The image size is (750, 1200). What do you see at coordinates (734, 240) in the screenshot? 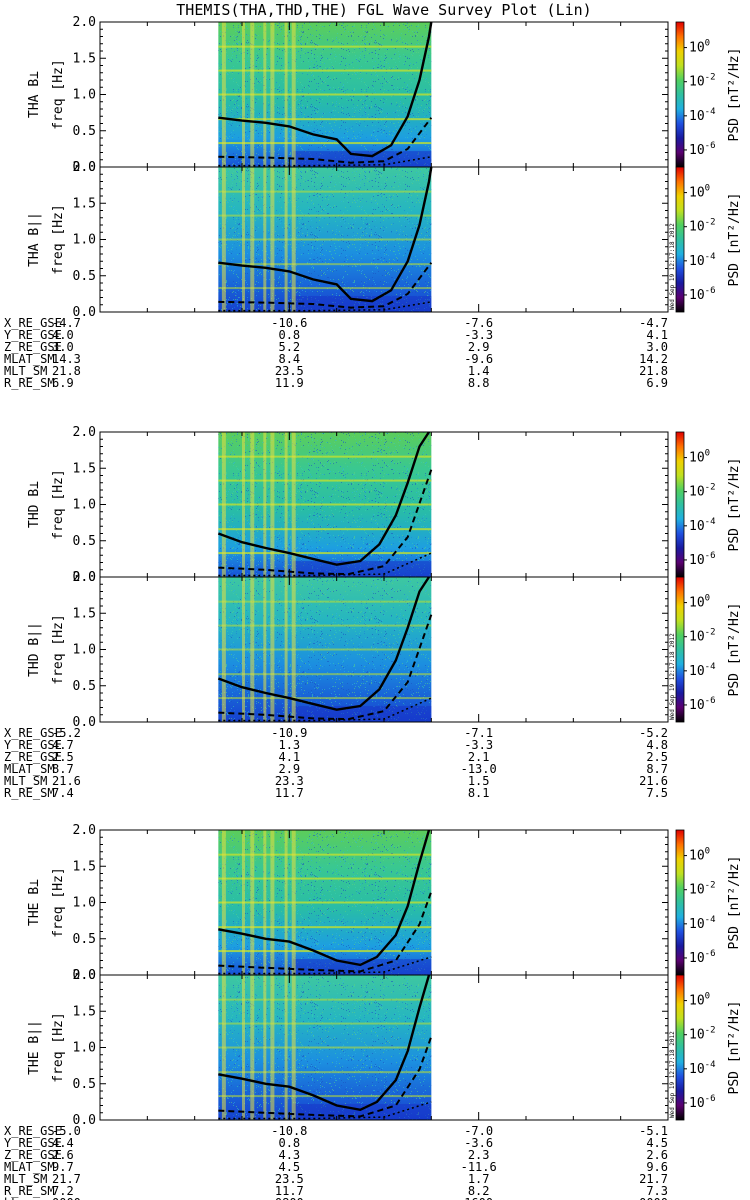
I see `colorbar-label: PSD [nT²/Hz]` at bounding box center [734, 240].